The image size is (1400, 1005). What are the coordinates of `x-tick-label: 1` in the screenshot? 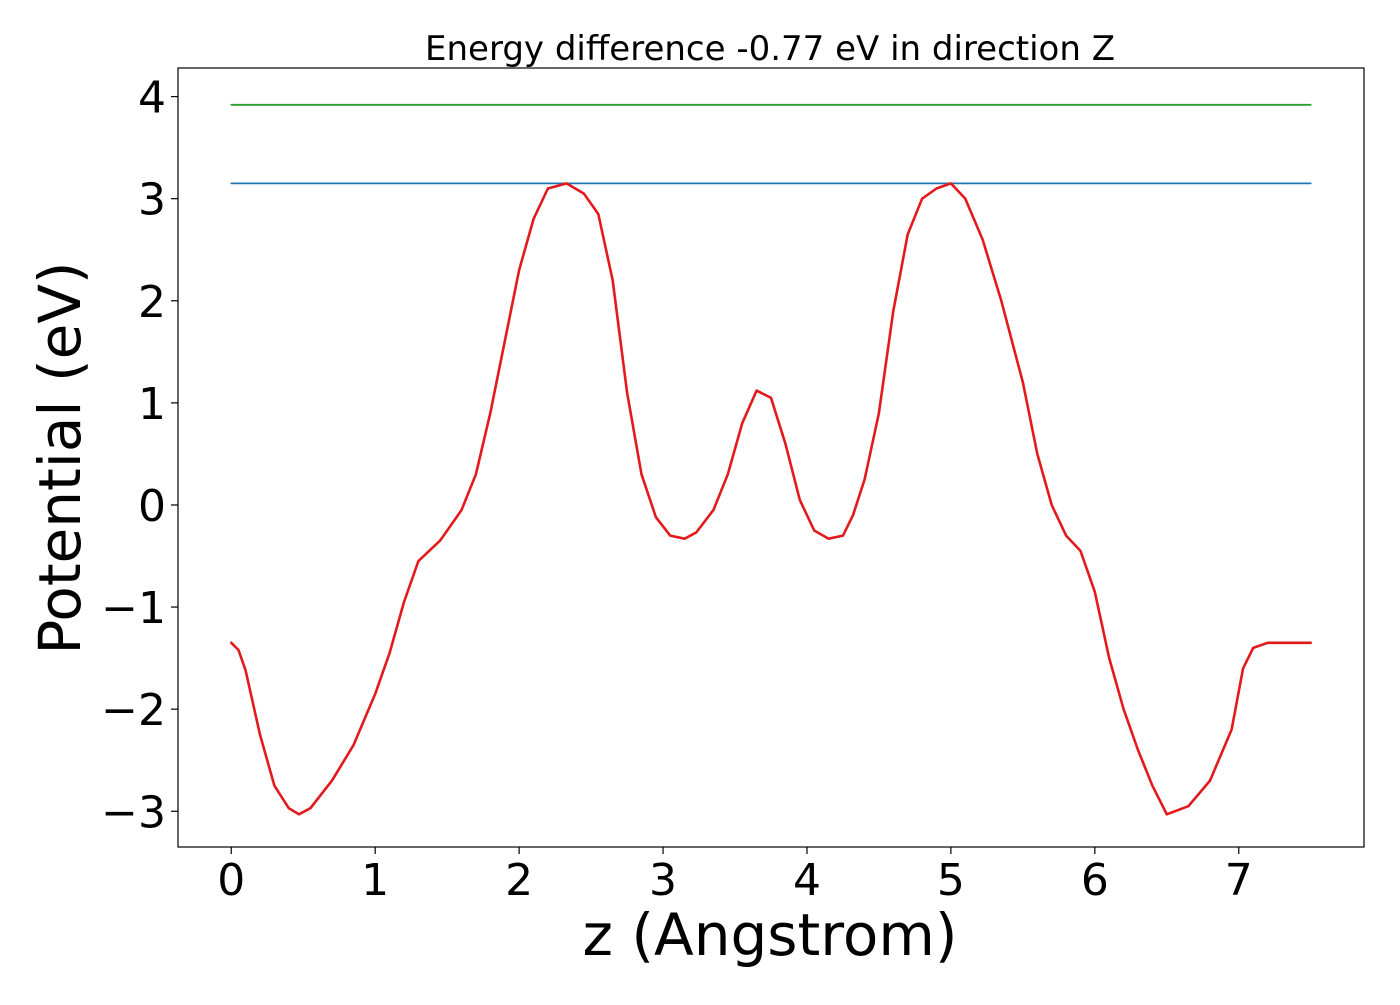 It's located at (375, 880).